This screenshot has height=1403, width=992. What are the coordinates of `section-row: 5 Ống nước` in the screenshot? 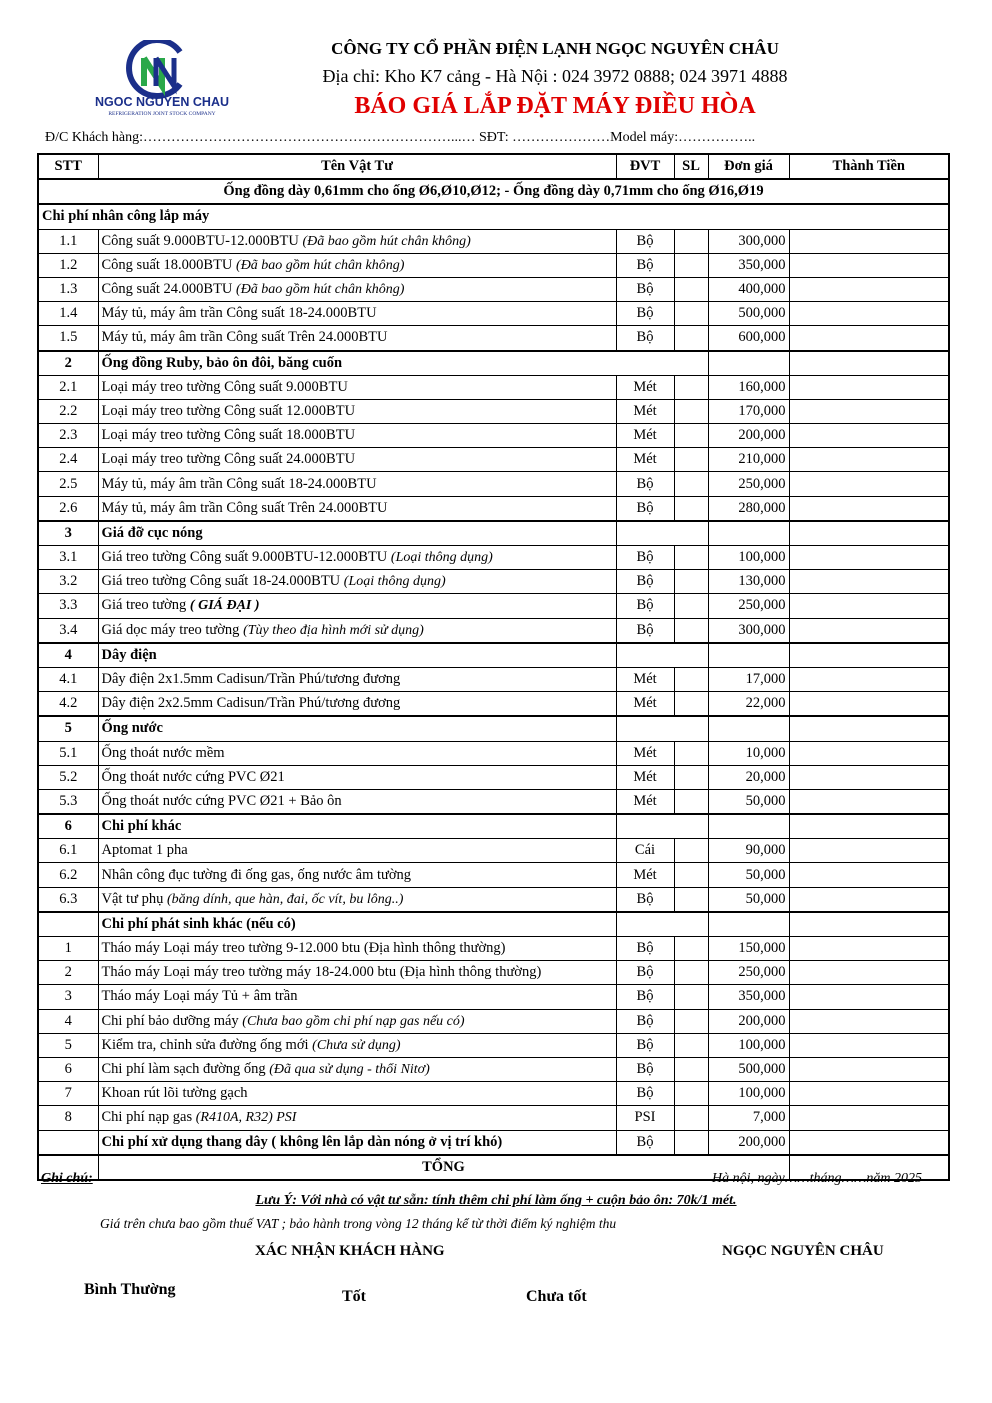 It's located at (493, 728).